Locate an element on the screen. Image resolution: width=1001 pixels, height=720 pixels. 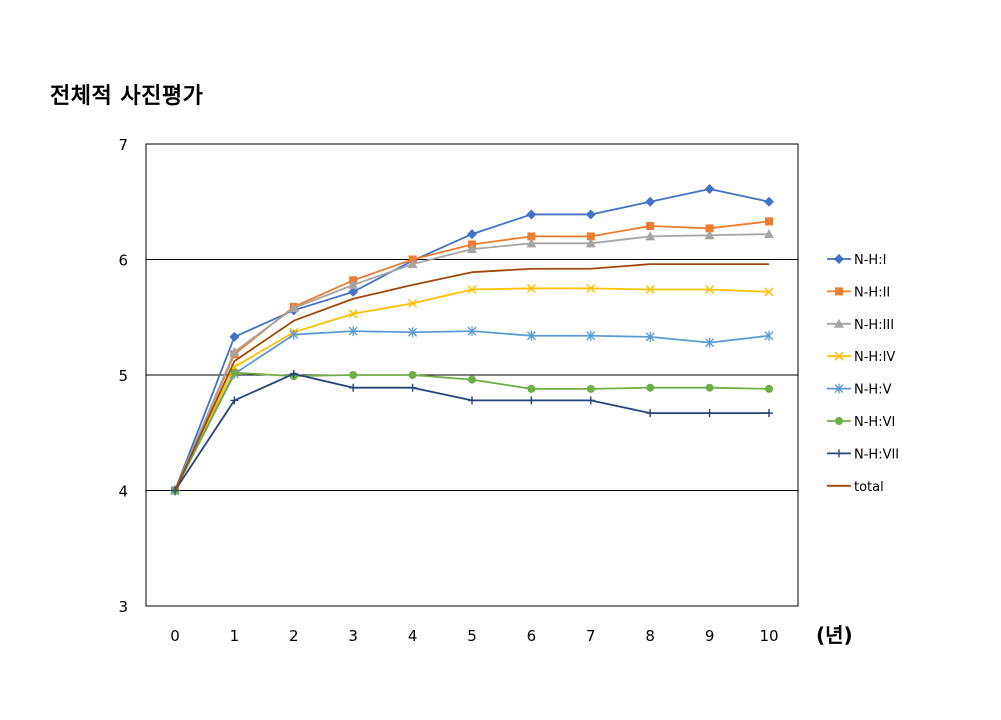
x-axis-ticks: 0 1 2 3 4 5 6 7 8 9 10 is located at coordinates (474, 636).